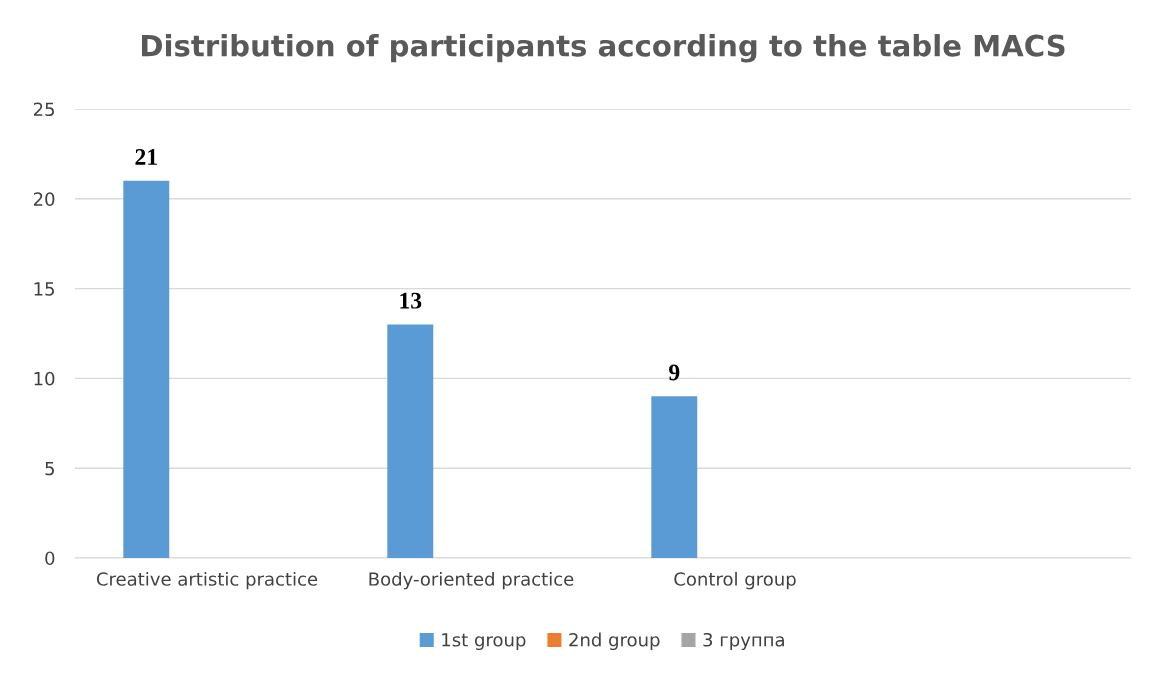  What do you see at coordinates (44, 289) in the screenshot?
I see `y-tick-label: 15` at bounding box center [44, 289].